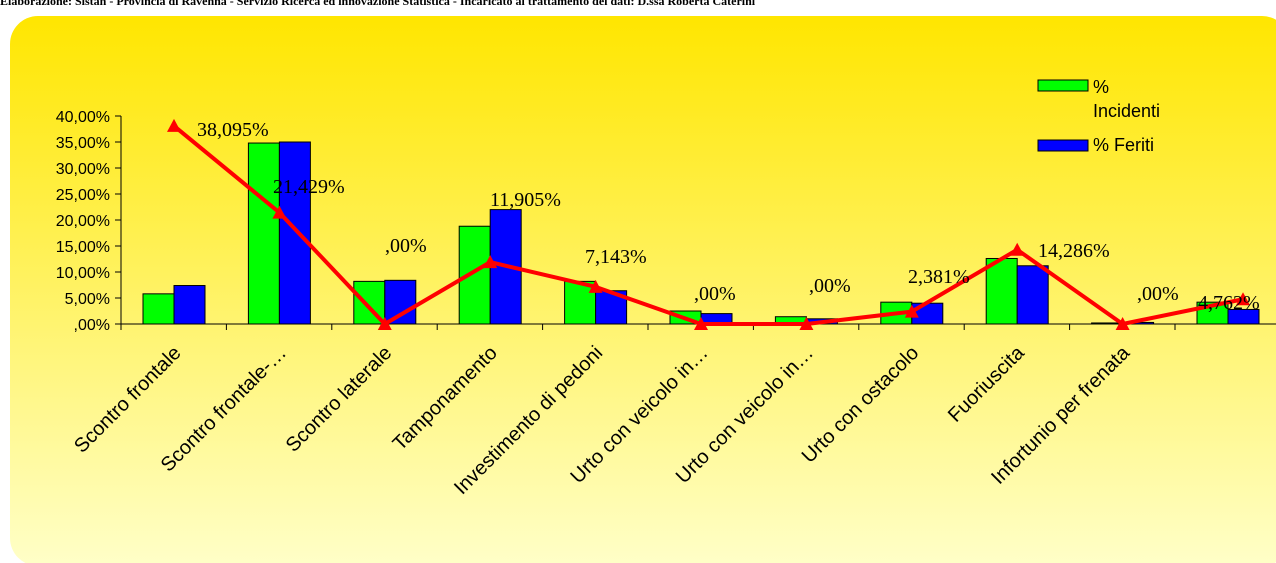  What do you see at coordinates (1229, 303) in the screenshot?
I see `data-label: 4,762%` at bounding box center [1229, 303].